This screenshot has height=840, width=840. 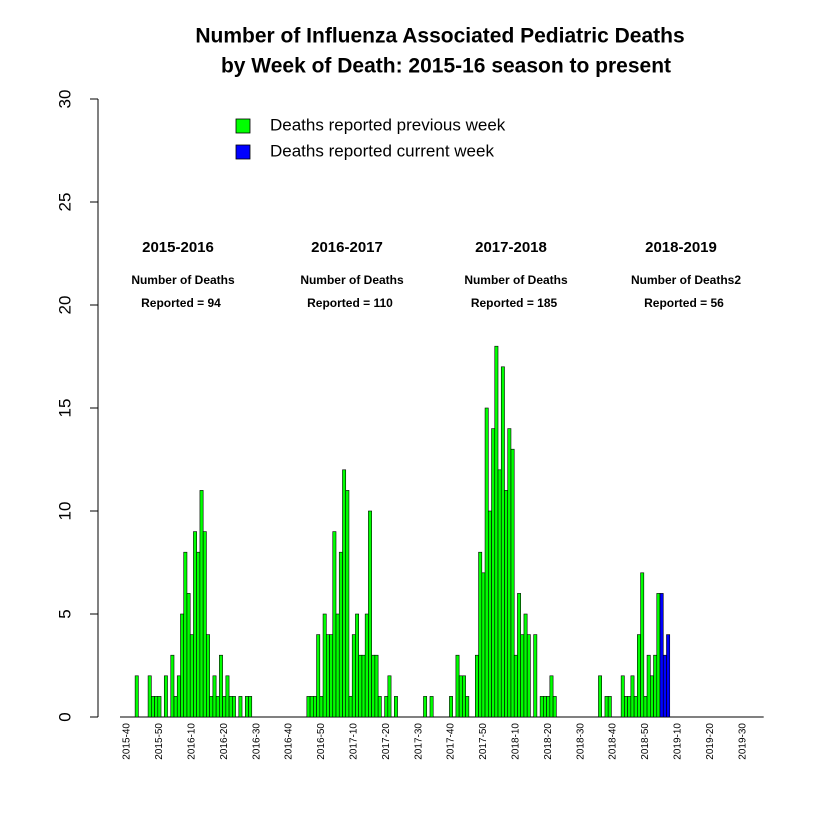 I want to click on x-tick-label: 2015-40, so click(x=127, y=741).